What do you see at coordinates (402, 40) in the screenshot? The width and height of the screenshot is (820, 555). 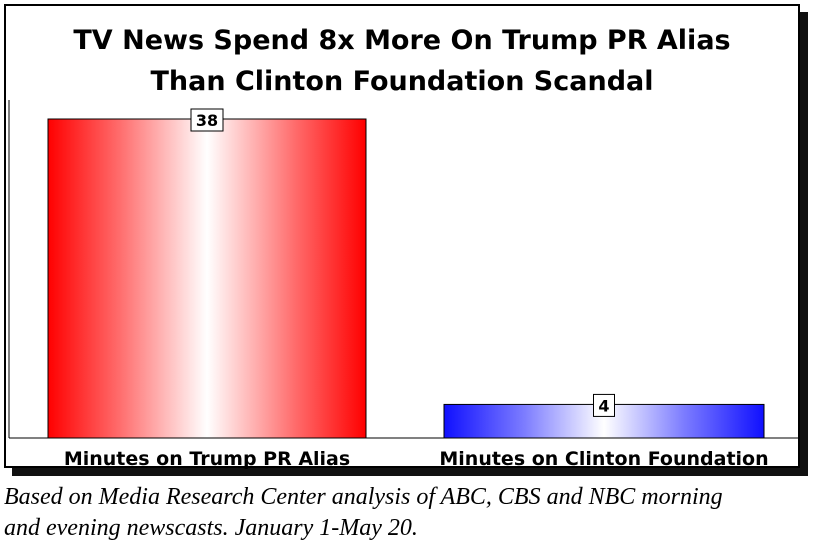 I see `chart-title-line-1: TV News Spend 8x More On Trump PR Alias` at bounding box center [402, 40].